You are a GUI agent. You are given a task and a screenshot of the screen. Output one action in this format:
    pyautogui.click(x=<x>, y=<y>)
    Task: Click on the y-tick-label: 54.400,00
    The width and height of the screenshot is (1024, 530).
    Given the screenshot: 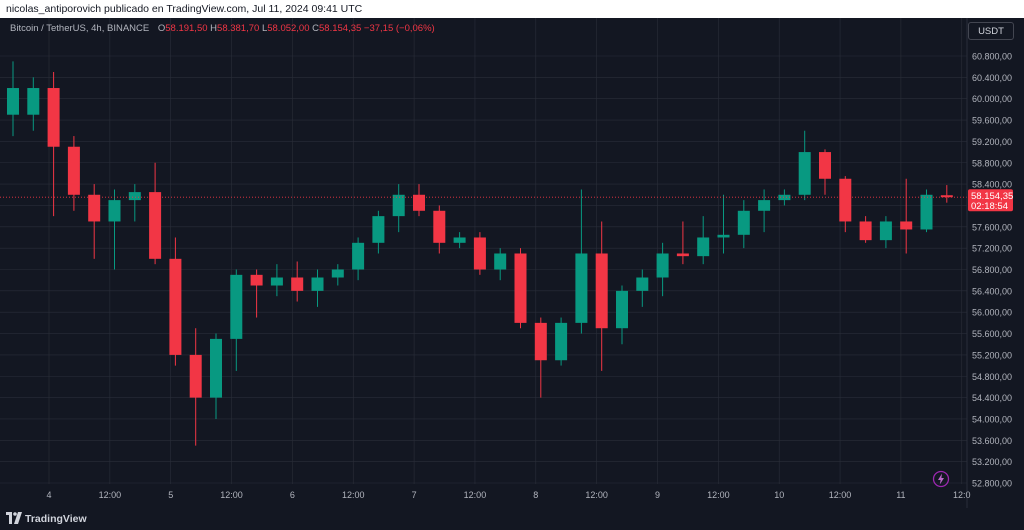 What is the action you would take?
    pyautogui.click(x=992, y=398)
    